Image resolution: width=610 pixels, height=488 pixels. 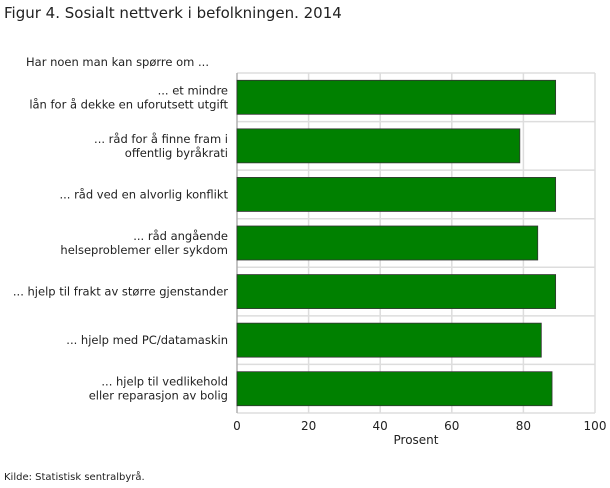 I want to click on x-tick-label: 80, so click(x=523, y=426).